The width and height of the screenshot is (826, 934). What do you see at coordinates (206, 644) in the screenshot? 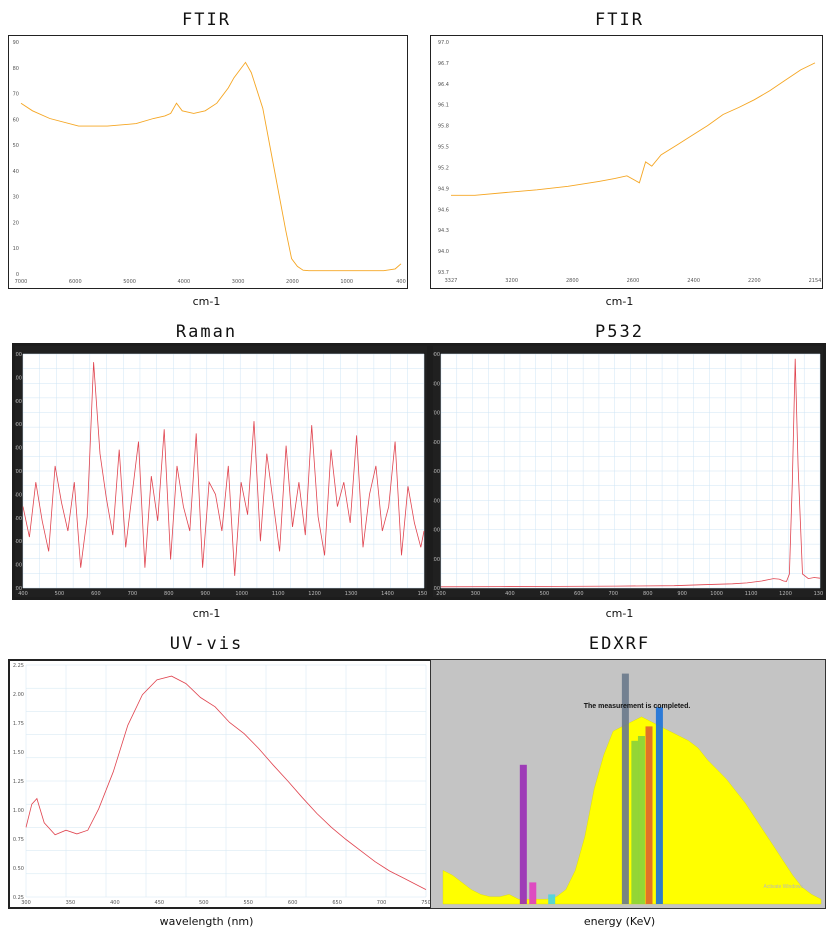
I see `chart-title: UV-vis` at bounding box center [206, 644].